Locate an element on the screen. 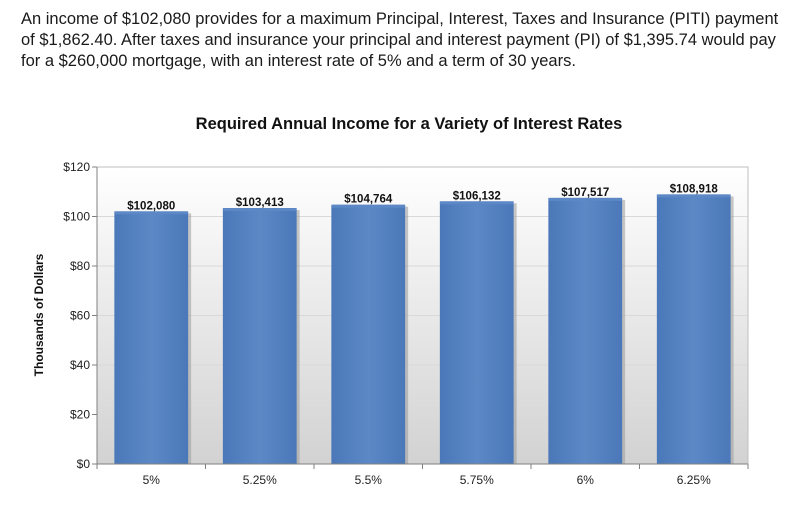 This screenshot has height=510, width=797. data-label: $108,918 is located at coordinates (694, 189).